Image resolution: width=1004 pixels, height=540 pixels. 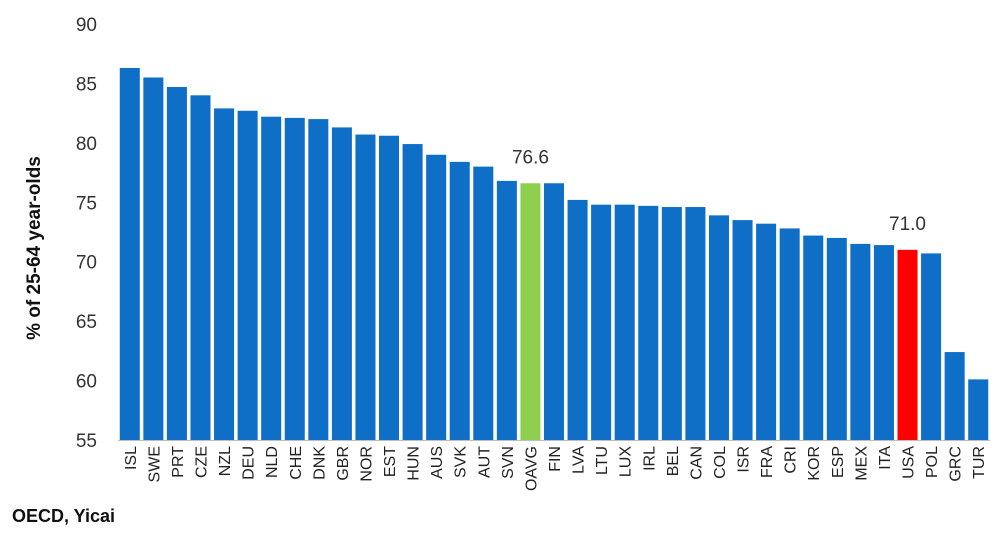 What do you see at coordinates (154, 464) in the screenshot?
I see `x-tick-label-swe: SWE` at bounding box center [154, 464].